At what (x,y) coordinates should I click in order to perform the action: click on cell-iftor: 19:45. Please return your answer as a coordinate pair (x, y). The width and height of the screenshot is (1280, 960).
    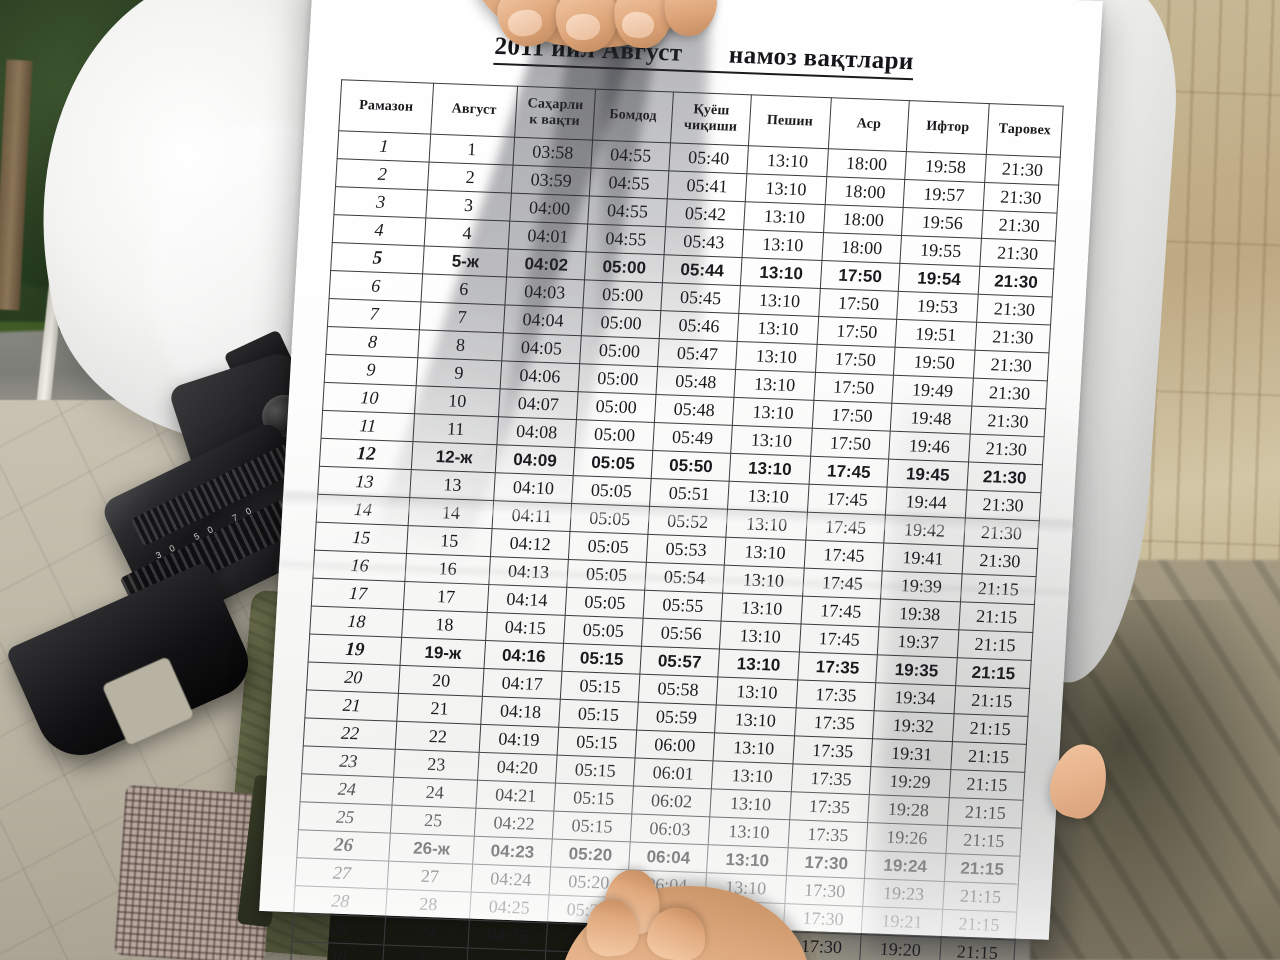
    Looking at the image, I should click on (928, 475).